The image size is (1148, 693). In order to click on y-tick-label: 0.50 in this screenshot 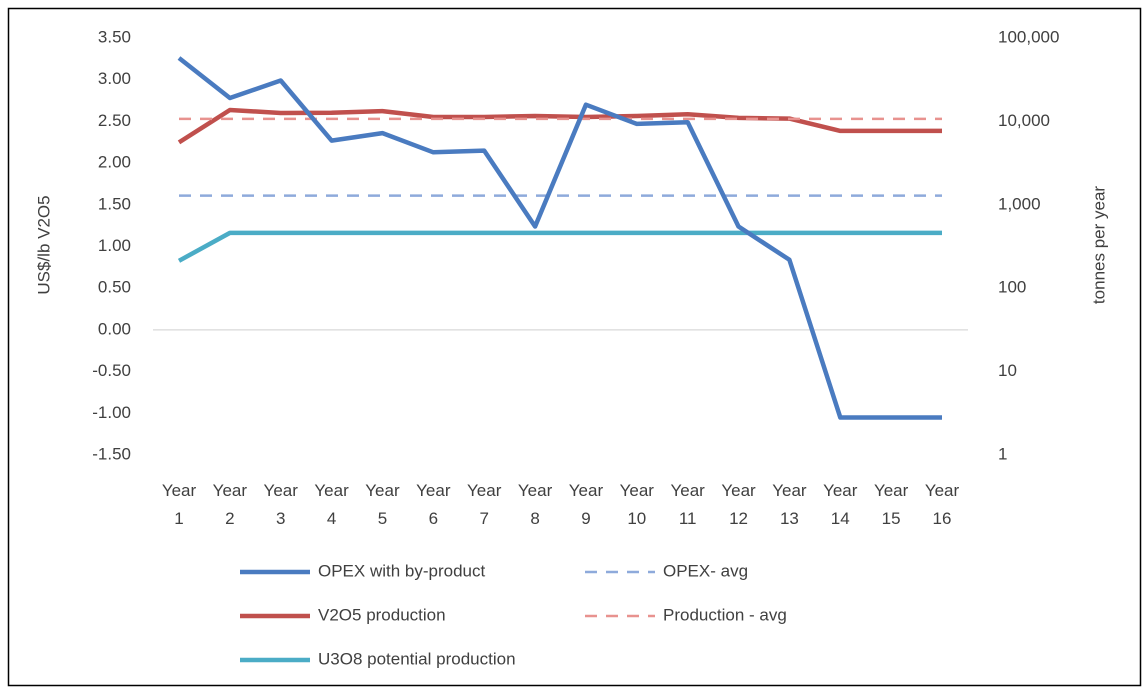, I will do `click(114, 287)`.